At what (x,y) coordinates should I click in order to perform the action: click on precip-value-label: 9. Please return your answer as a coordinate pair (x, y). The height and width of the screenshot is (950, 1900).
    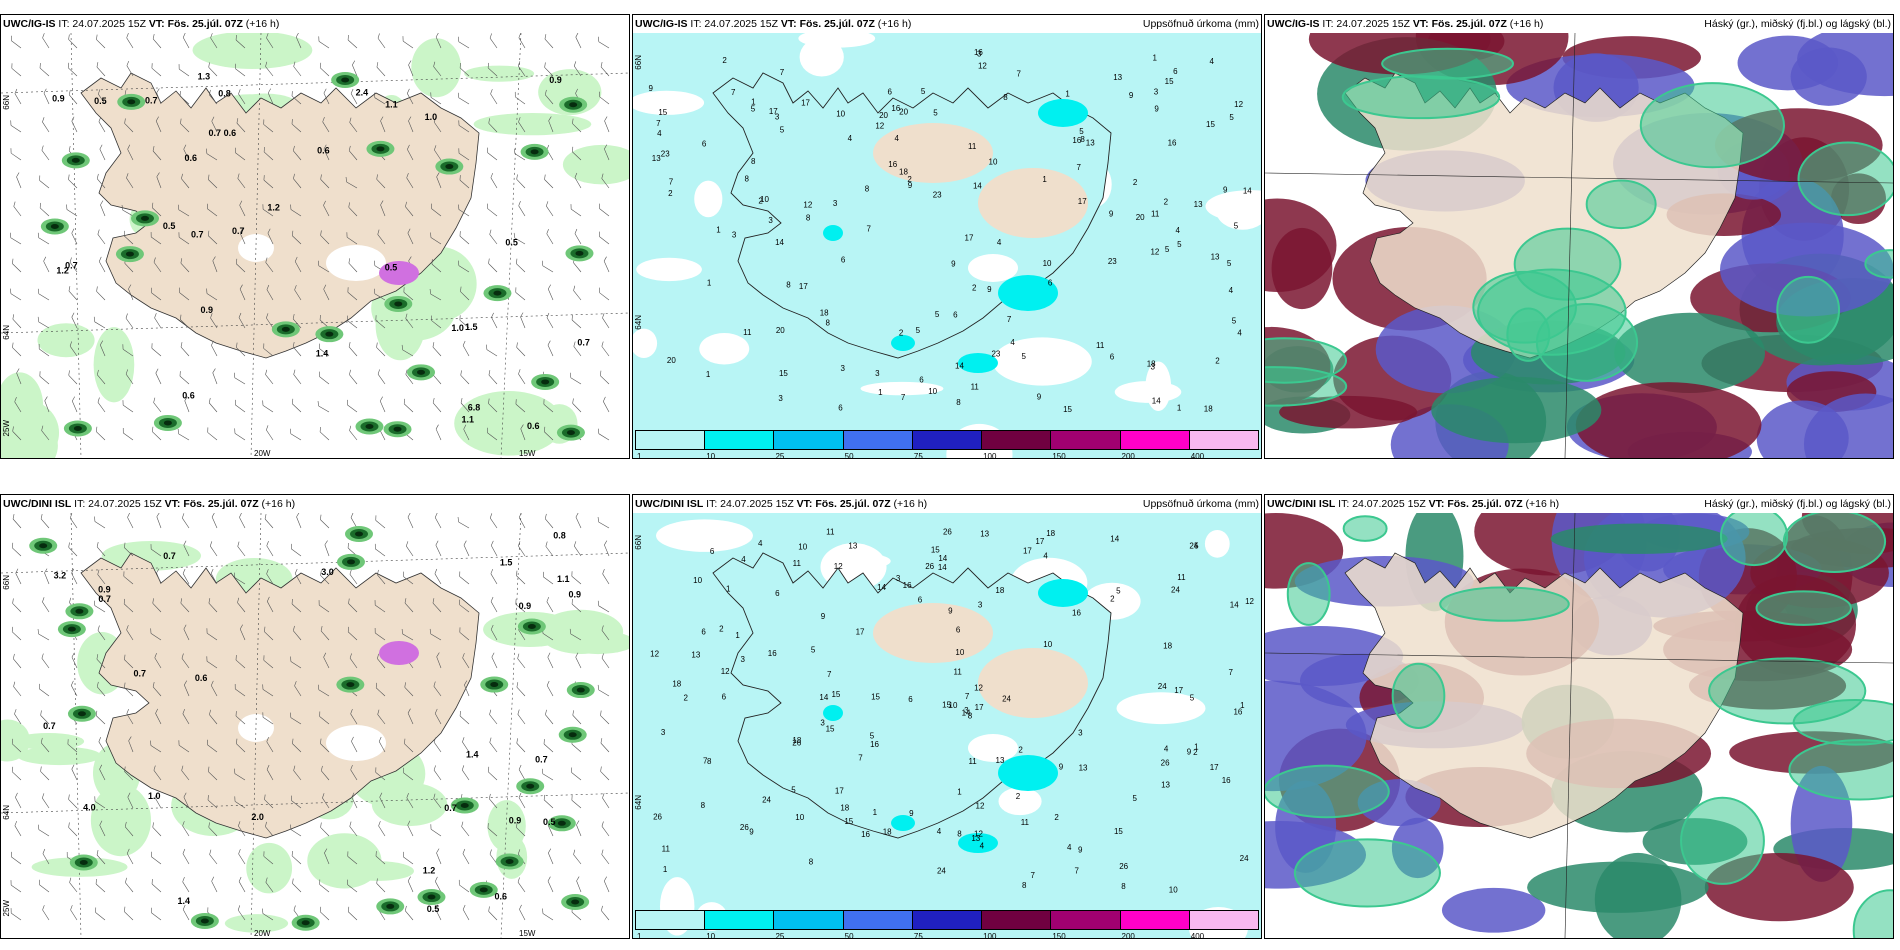
    Looking at the image, I should click on (1039, 397).